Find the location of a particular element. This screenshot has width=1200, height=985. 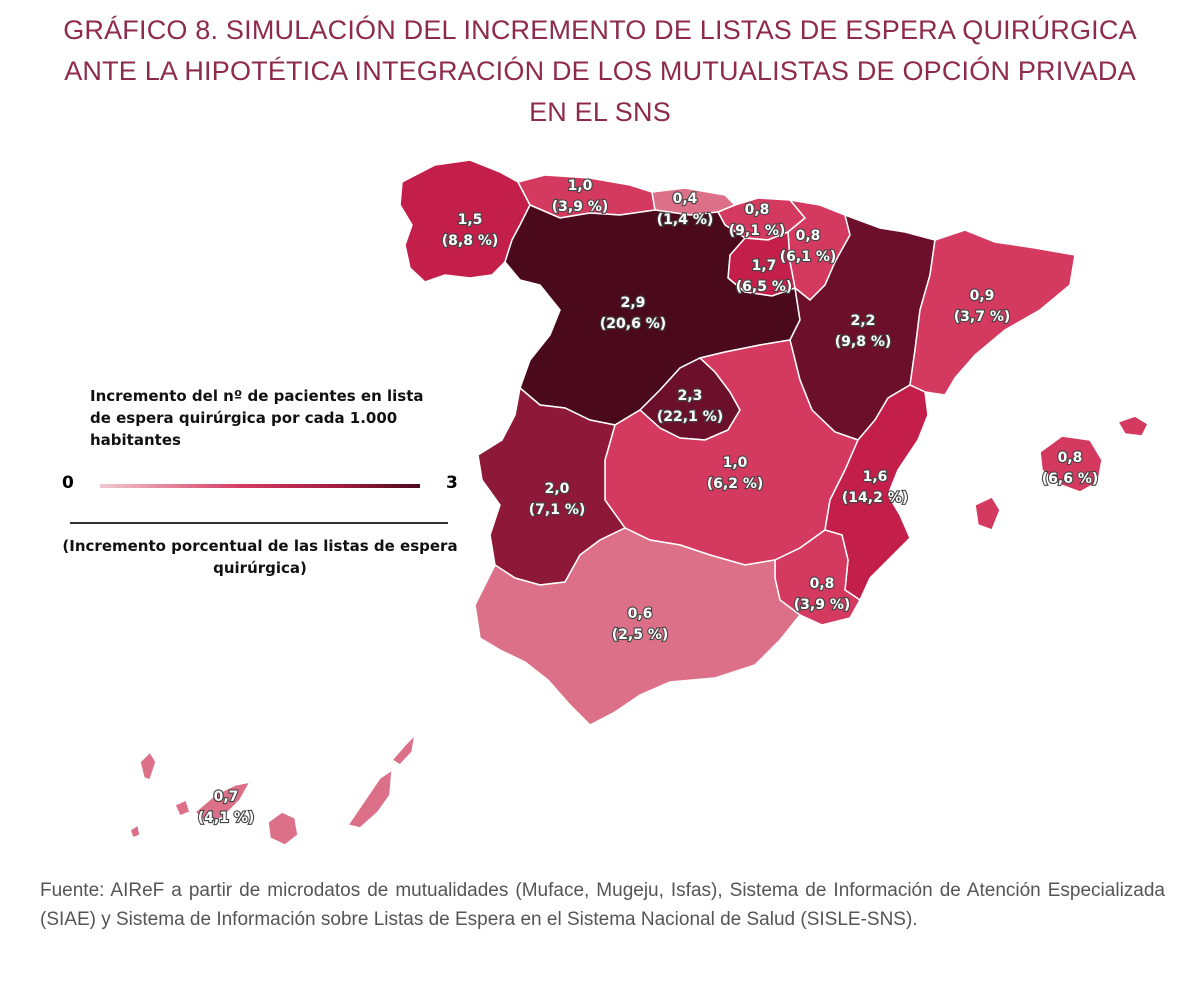

region-pct-label-castilla-y-leon: (20,6 %) is located at coordinates (633, 324).